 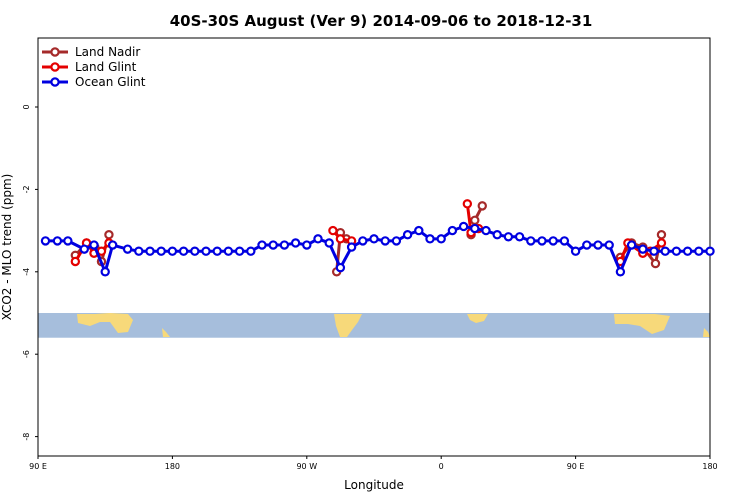 I want to click on y-tick-label: -2, so click(x=26, y=189).